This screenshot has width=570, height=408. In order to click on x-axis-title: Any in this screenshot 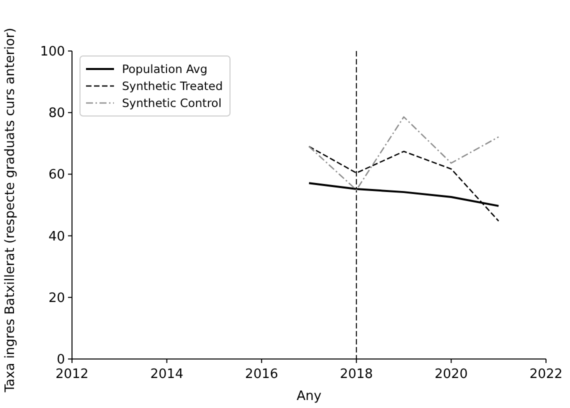, I will do `click(309, 396)`.